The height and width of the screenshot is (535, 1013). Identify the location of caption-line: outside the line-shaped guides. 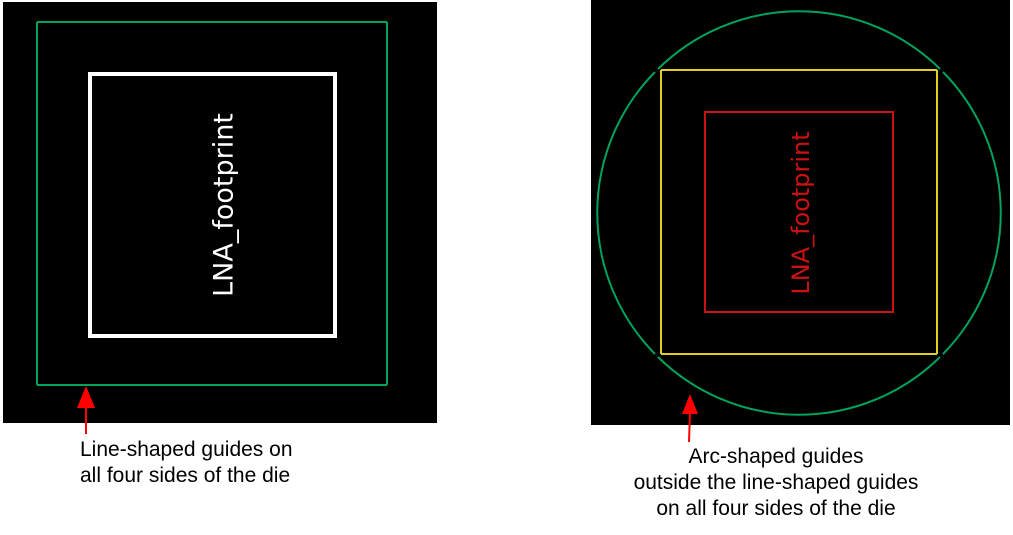
(776, 482).